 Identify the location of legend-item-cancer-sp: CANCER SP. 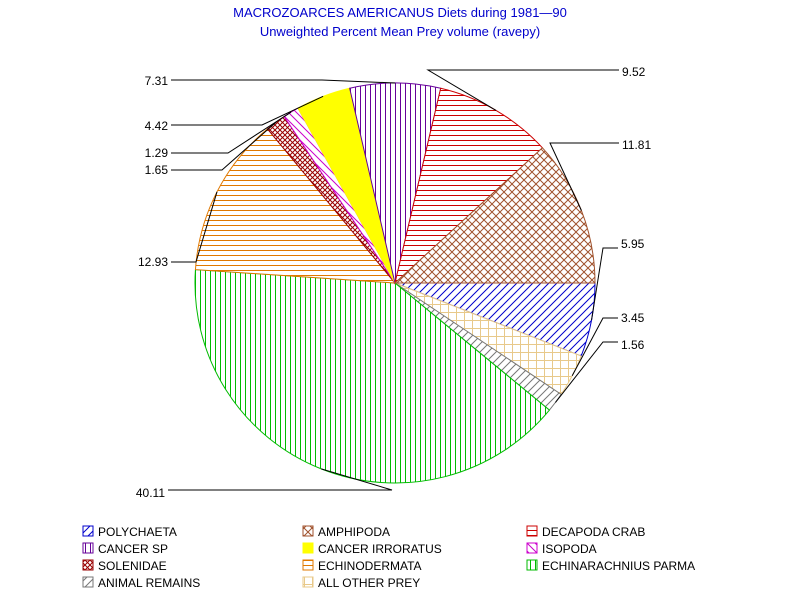
(125, 549).